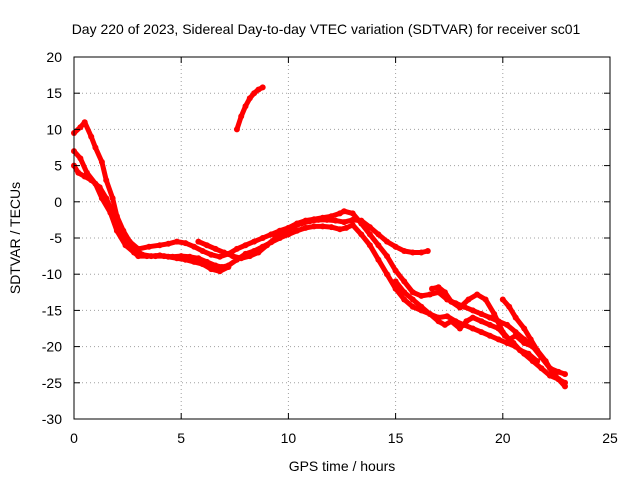  Describe the element at coordinates (181, 438) in the screenshot. I see `x-tick-label: 5` at that location.